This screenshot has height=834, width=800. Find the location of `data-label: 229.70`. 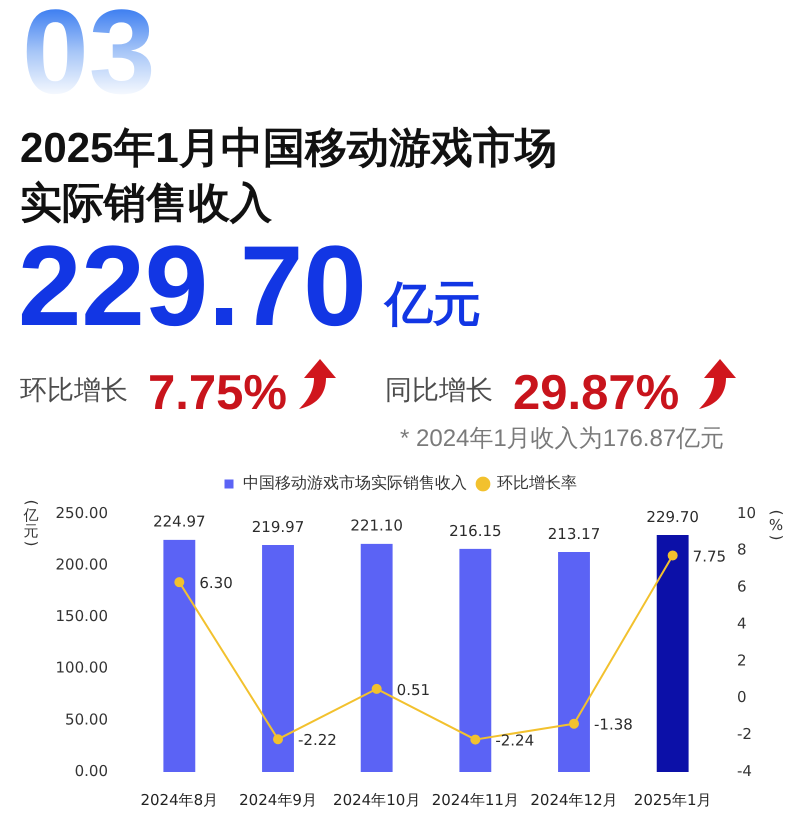

data-label: 229.70 is located at coordinates (672, 517).